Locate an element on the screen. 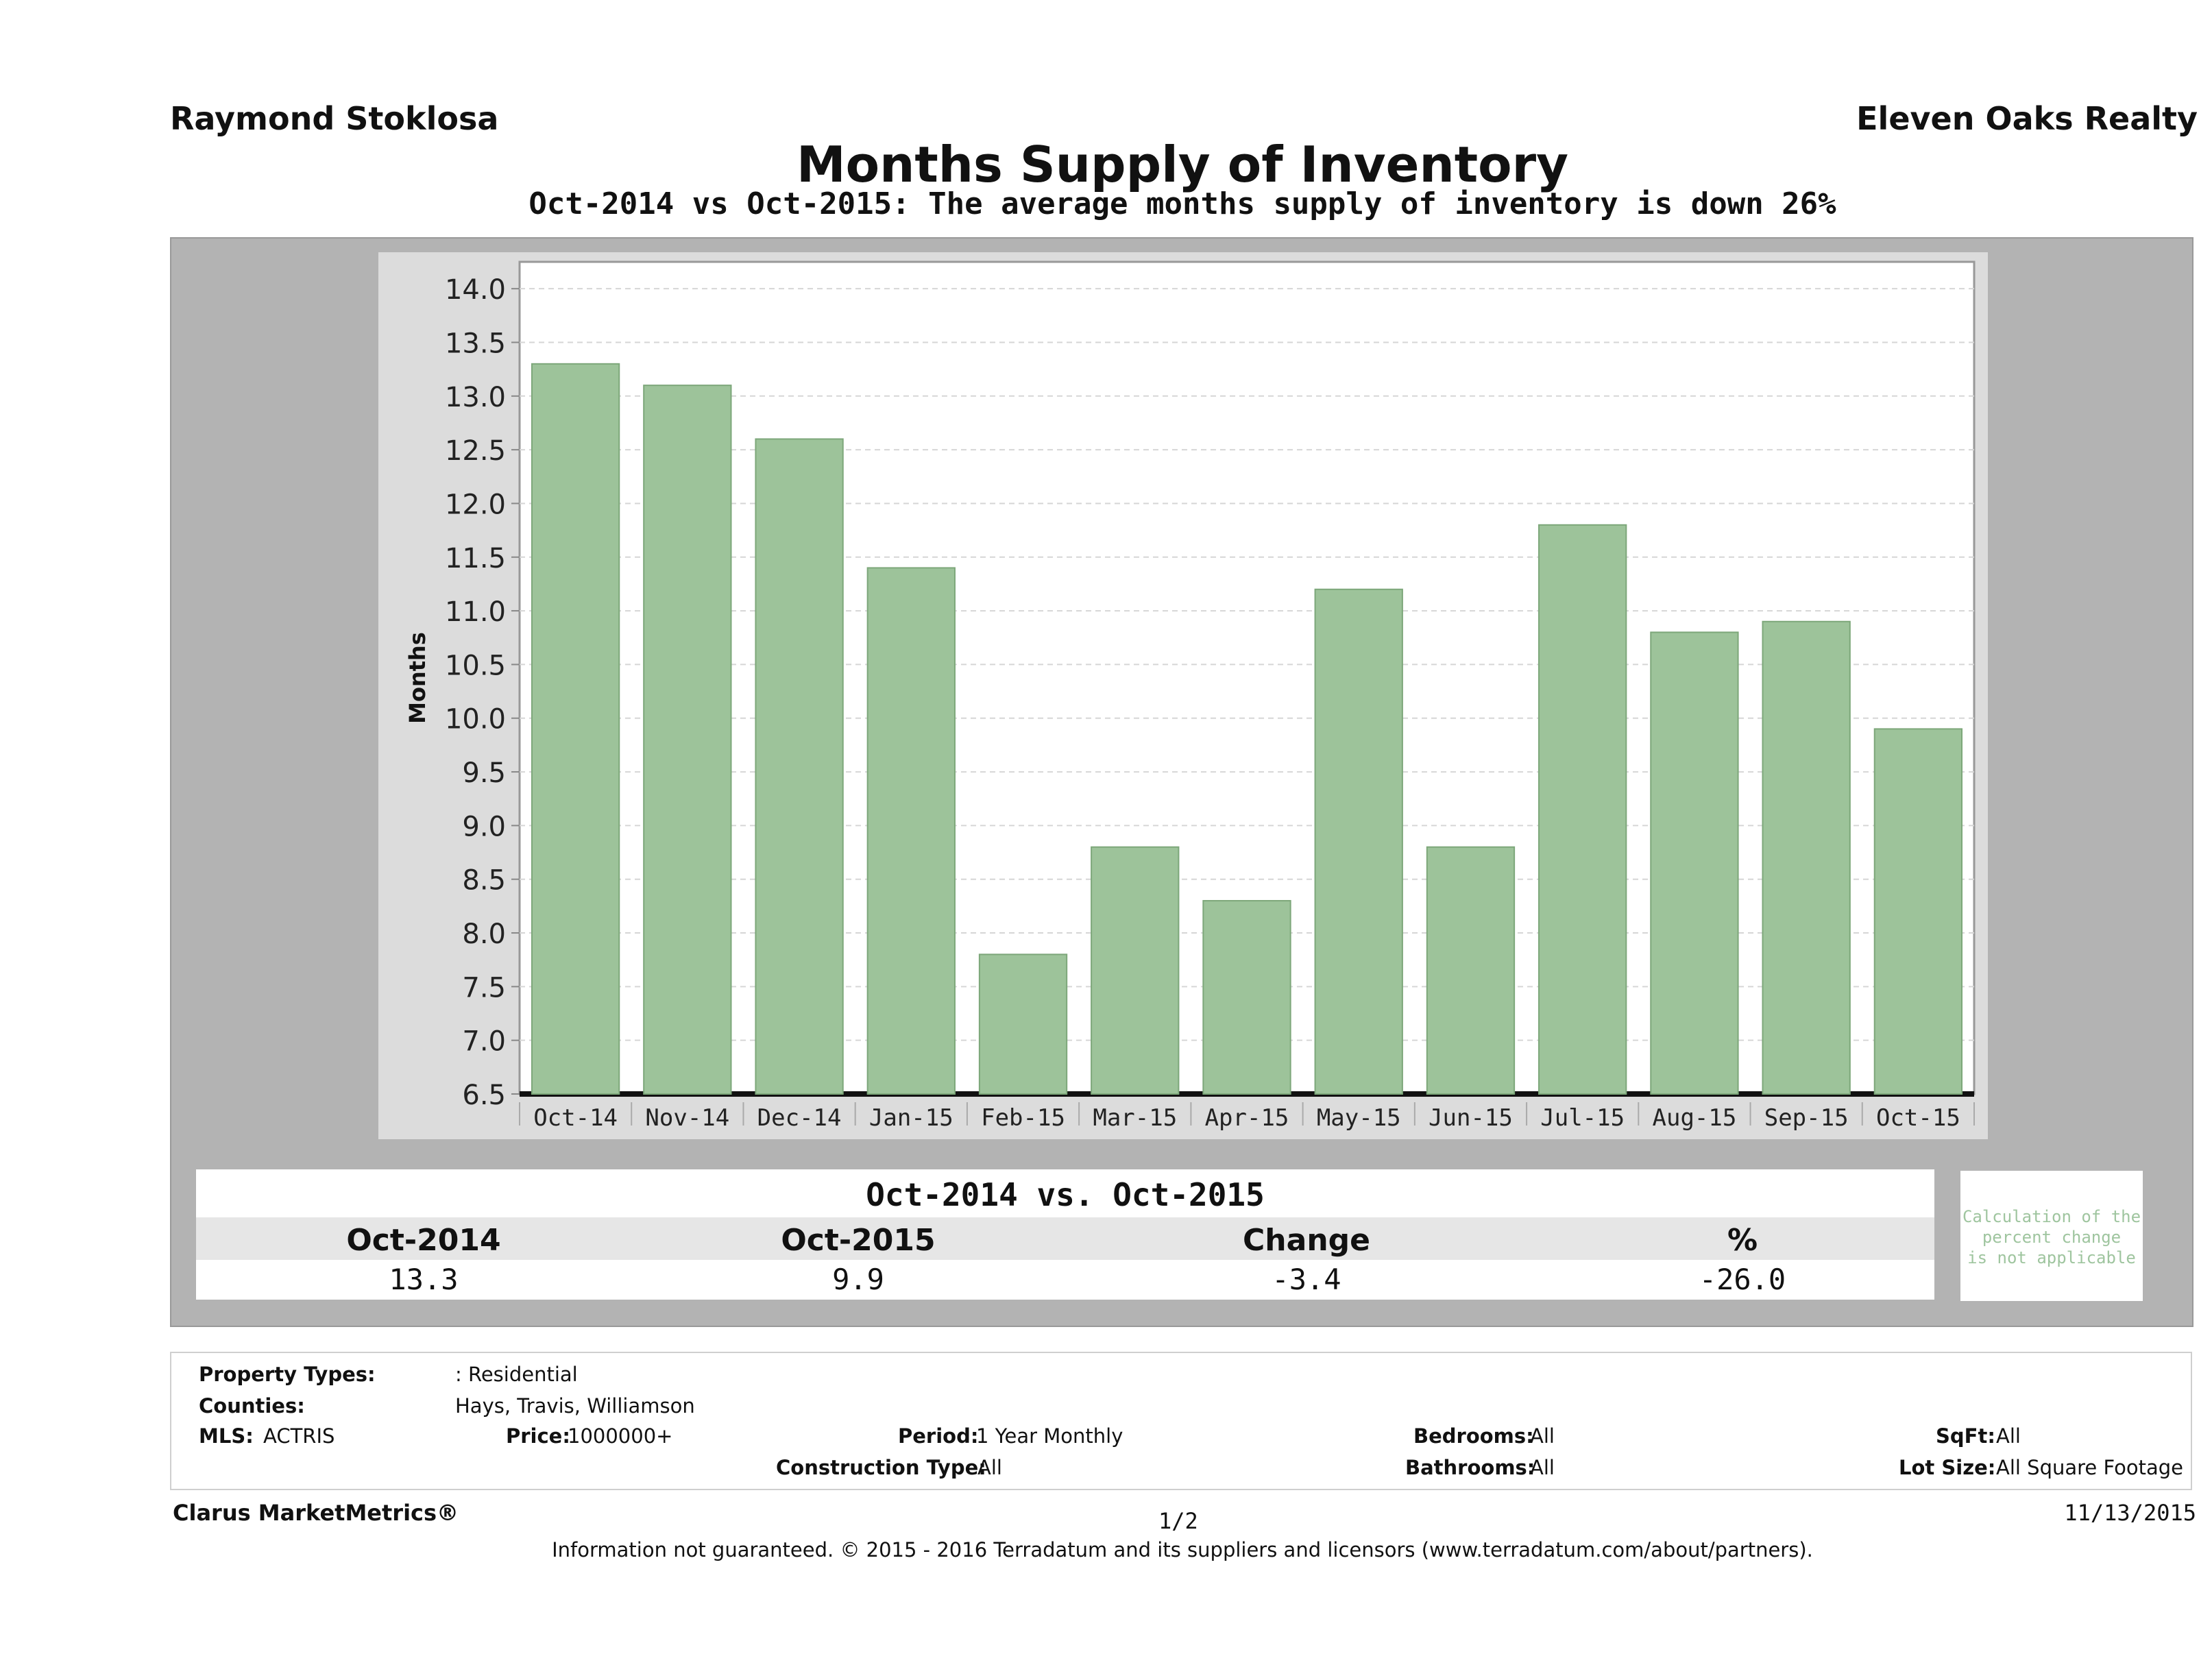 Image resolution: width=2212 pixels, height=1678 pixels. ytick-label: 9.0 is located at coordinates (484, 826).